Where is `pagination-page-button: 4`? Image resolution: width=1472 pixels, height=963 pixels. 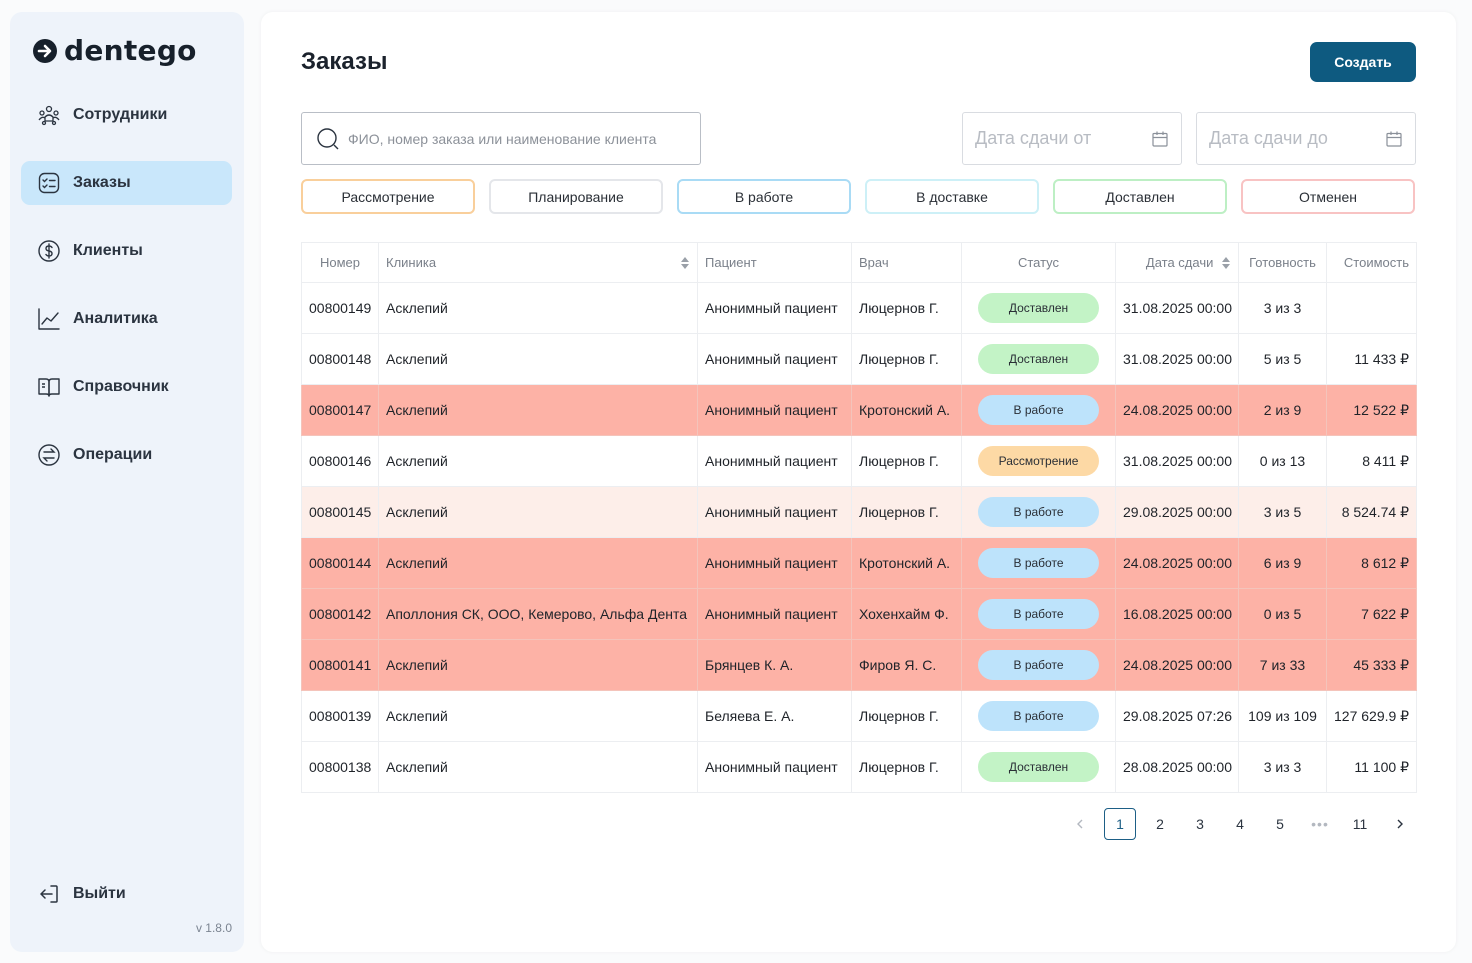
pagination-page-button: 4 is located at coordinates (1240, 824).